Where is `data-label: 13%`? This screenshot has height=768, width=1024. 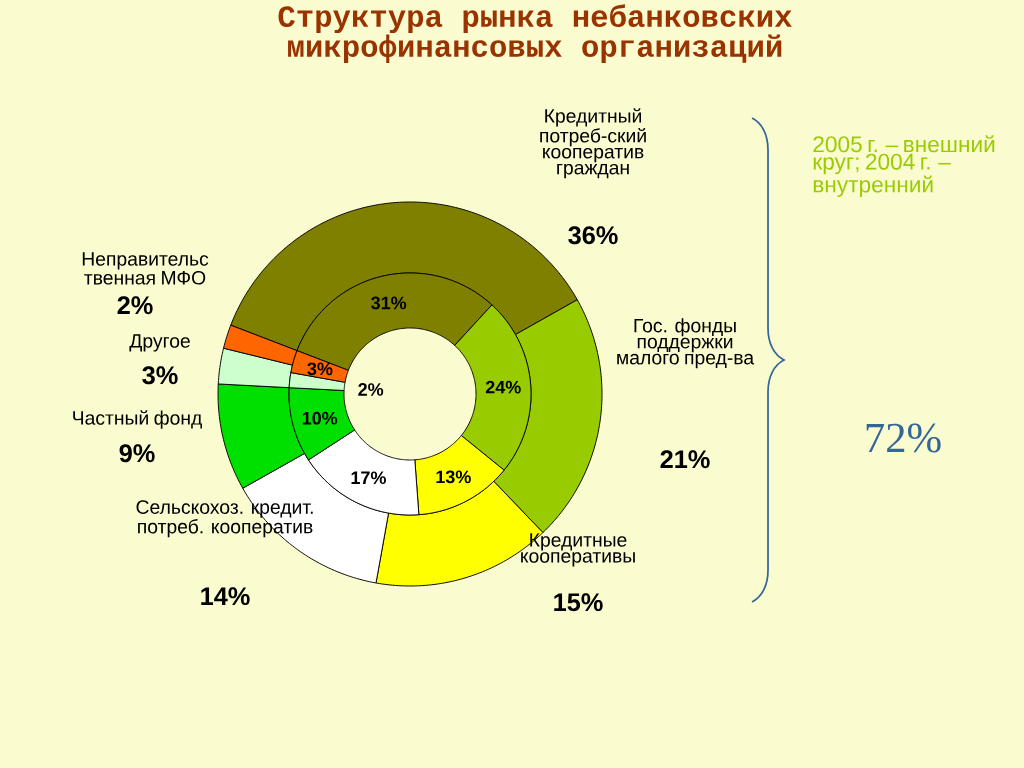 data-label: 13% is located at coordinates (453, 477).